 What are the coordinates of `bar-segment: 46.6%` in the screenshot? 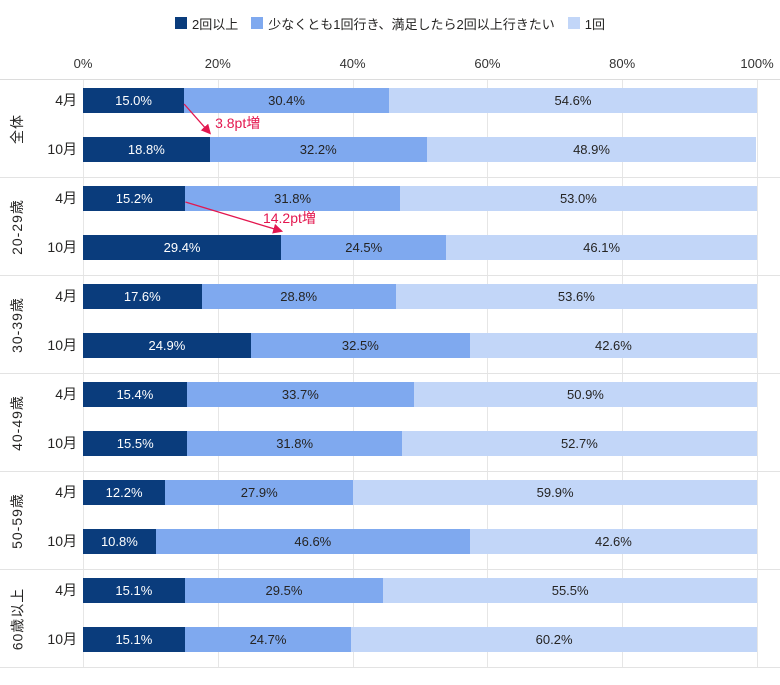 It's located at (312, 541).